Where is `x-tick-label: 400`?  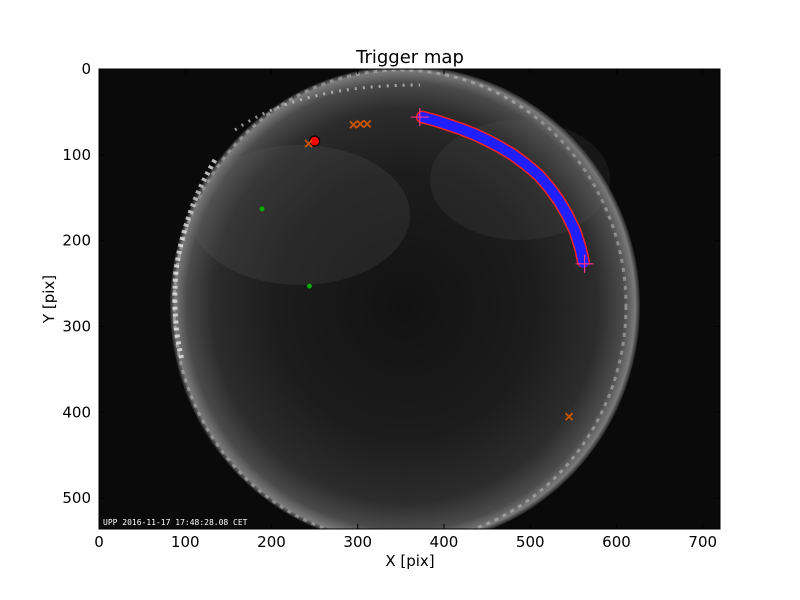 x-tick-label: 400 is located at coordinates (444, 542).